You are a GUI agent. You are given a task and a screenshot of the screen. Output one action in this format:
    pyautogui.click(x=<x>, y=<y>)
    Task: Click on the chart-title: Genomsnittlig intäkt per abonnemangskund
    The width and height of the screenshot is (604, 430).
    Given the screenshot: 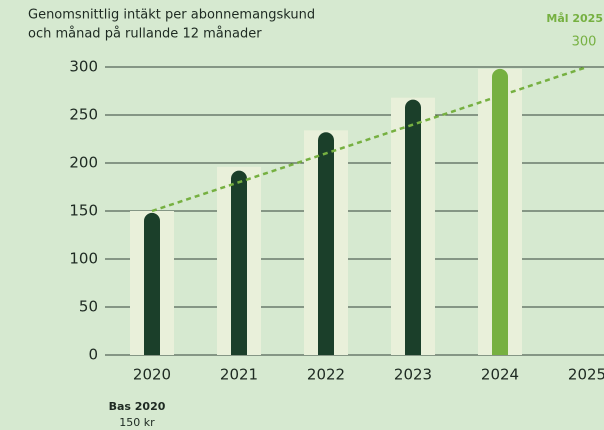 What is the action you would take?
    pyautogui.click(x=171, y=15)
    